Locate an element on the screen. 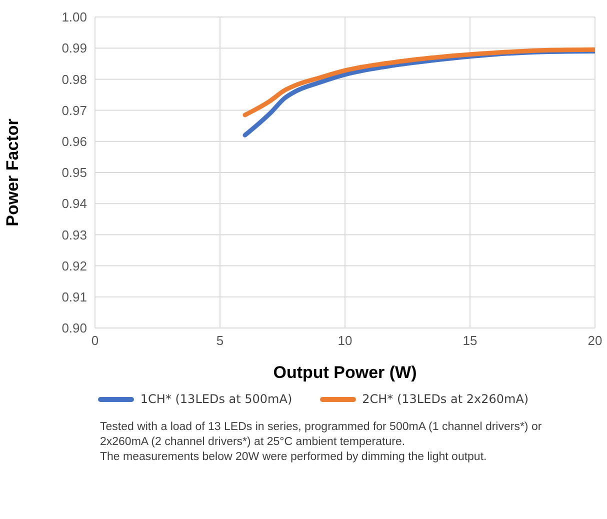 The width and height of the screenshot is (607, 519). y-tick-label: 0.92 is located at coordinates (74, 266).